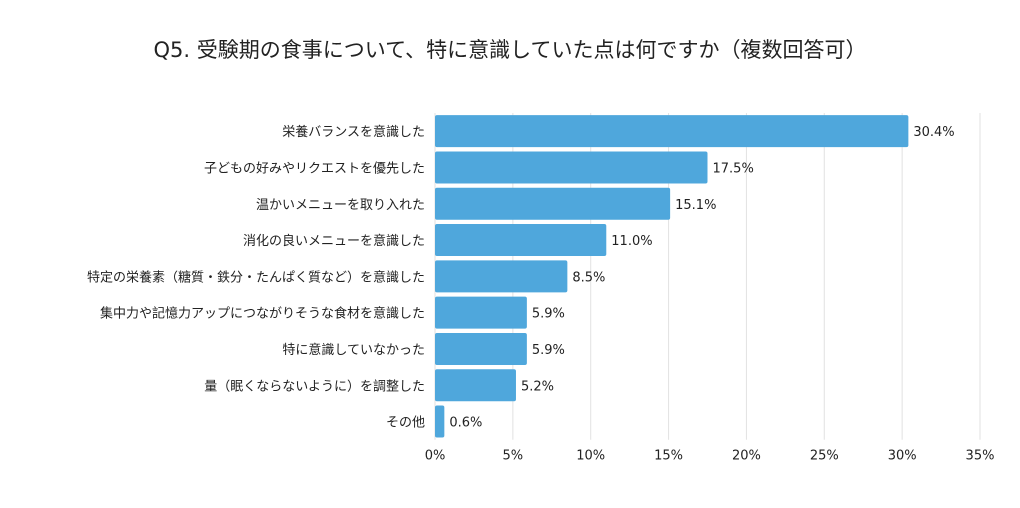 This screenshot has width=1020, height=508. I want to click on category-label: 温かいメニューを取り入れた, so click(340, 205).